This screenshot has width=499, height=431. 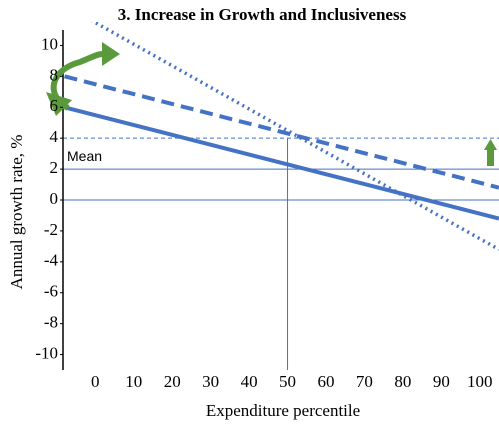 What do you see at coordinates (54, 198) in the screenshot?
I see `y-tick-label: 0` at bounding box center [54, 198].